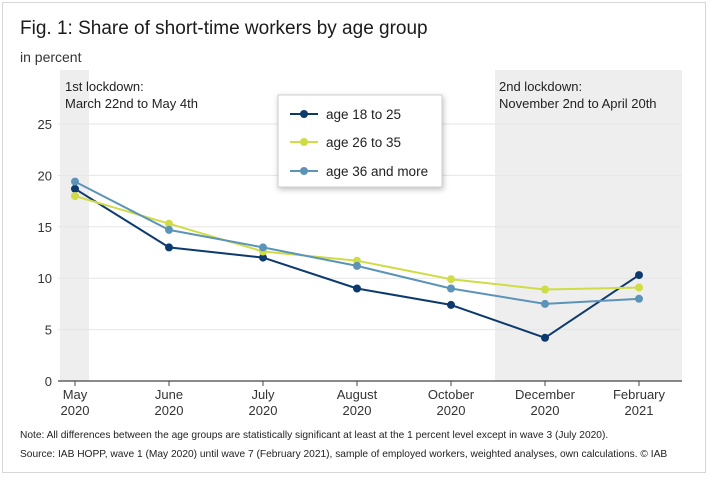  Describe the element at coordinates (639, 410) in the screenshot. I see `x-tick-label-year: 2021` at that location.